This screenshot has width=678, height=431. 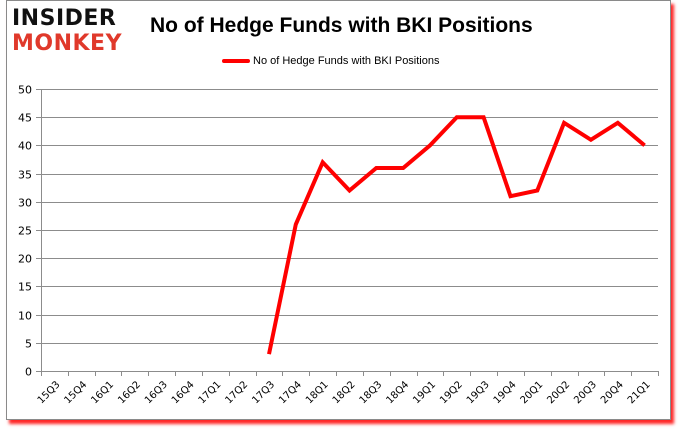 What do you see at coordinates (64, 18) in the screenshot?
I see `logo-line-1: INSIDER` at bounding box center [64, 18].